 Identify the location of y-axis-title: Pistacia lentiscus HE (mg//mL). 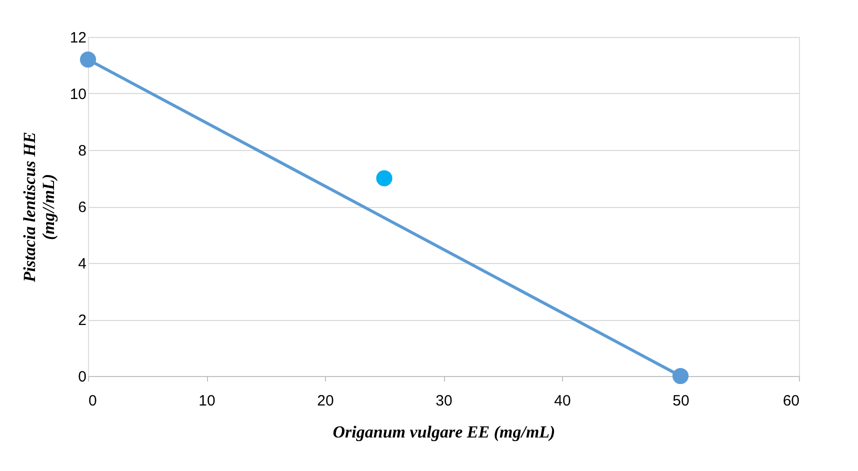
(39, 208).